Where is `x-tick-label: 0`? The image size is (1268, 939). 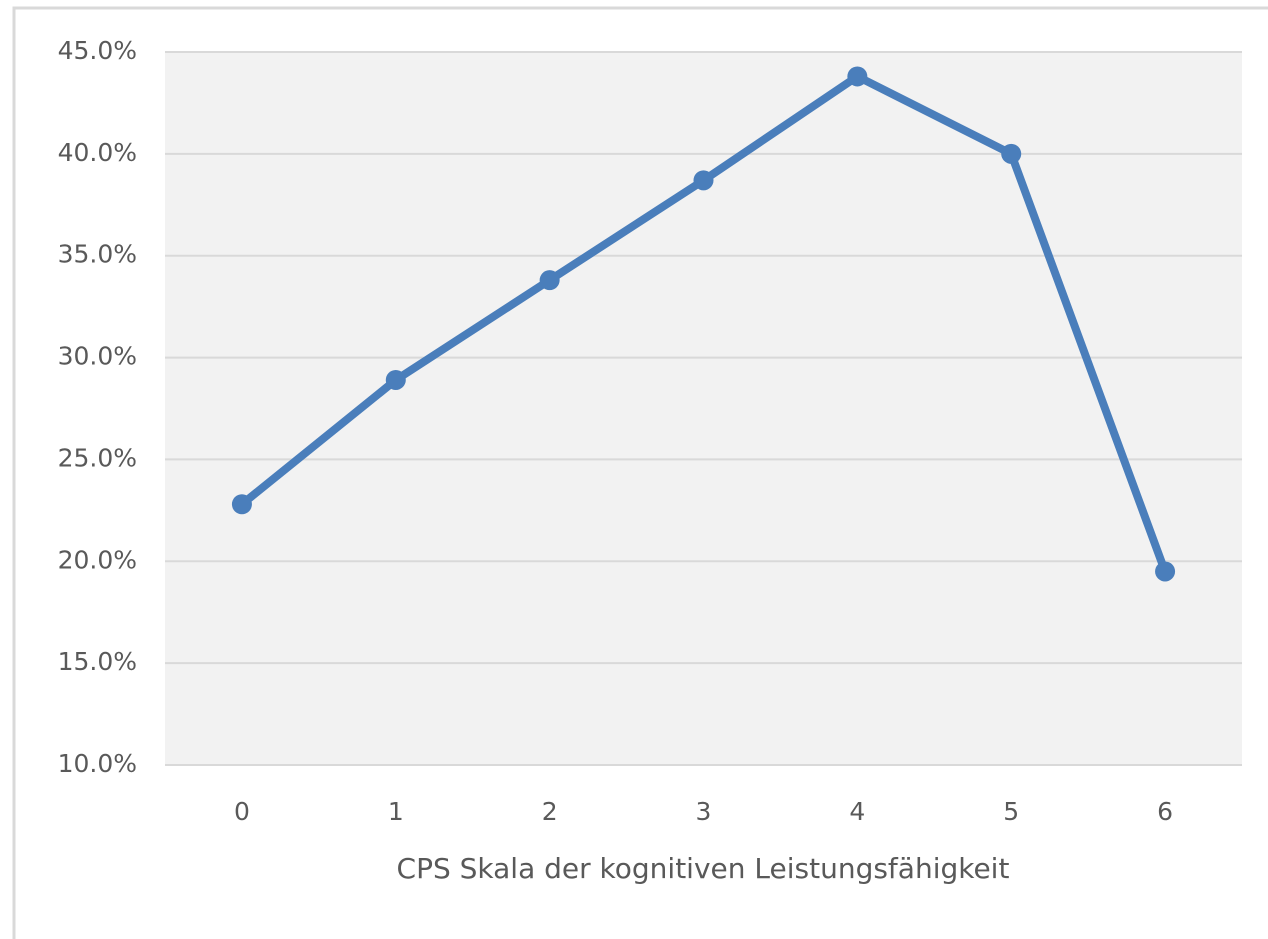
x-tick-label: 0 is located at coordinates (242, 811).